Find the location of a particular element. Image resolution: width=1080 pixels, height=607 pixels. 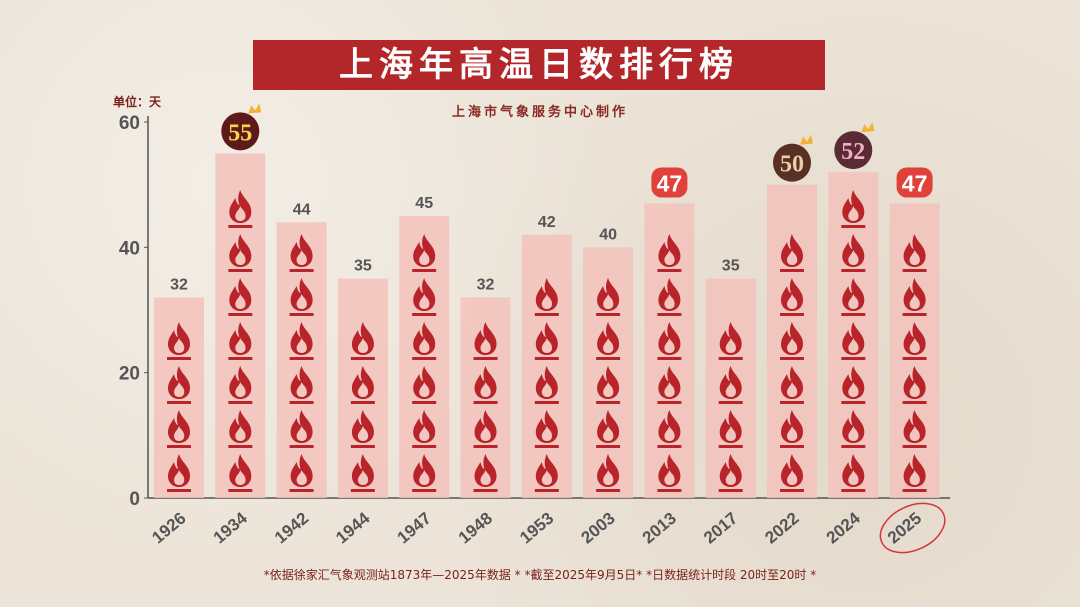

value-badge-circle is located at coordinates (853, 150).